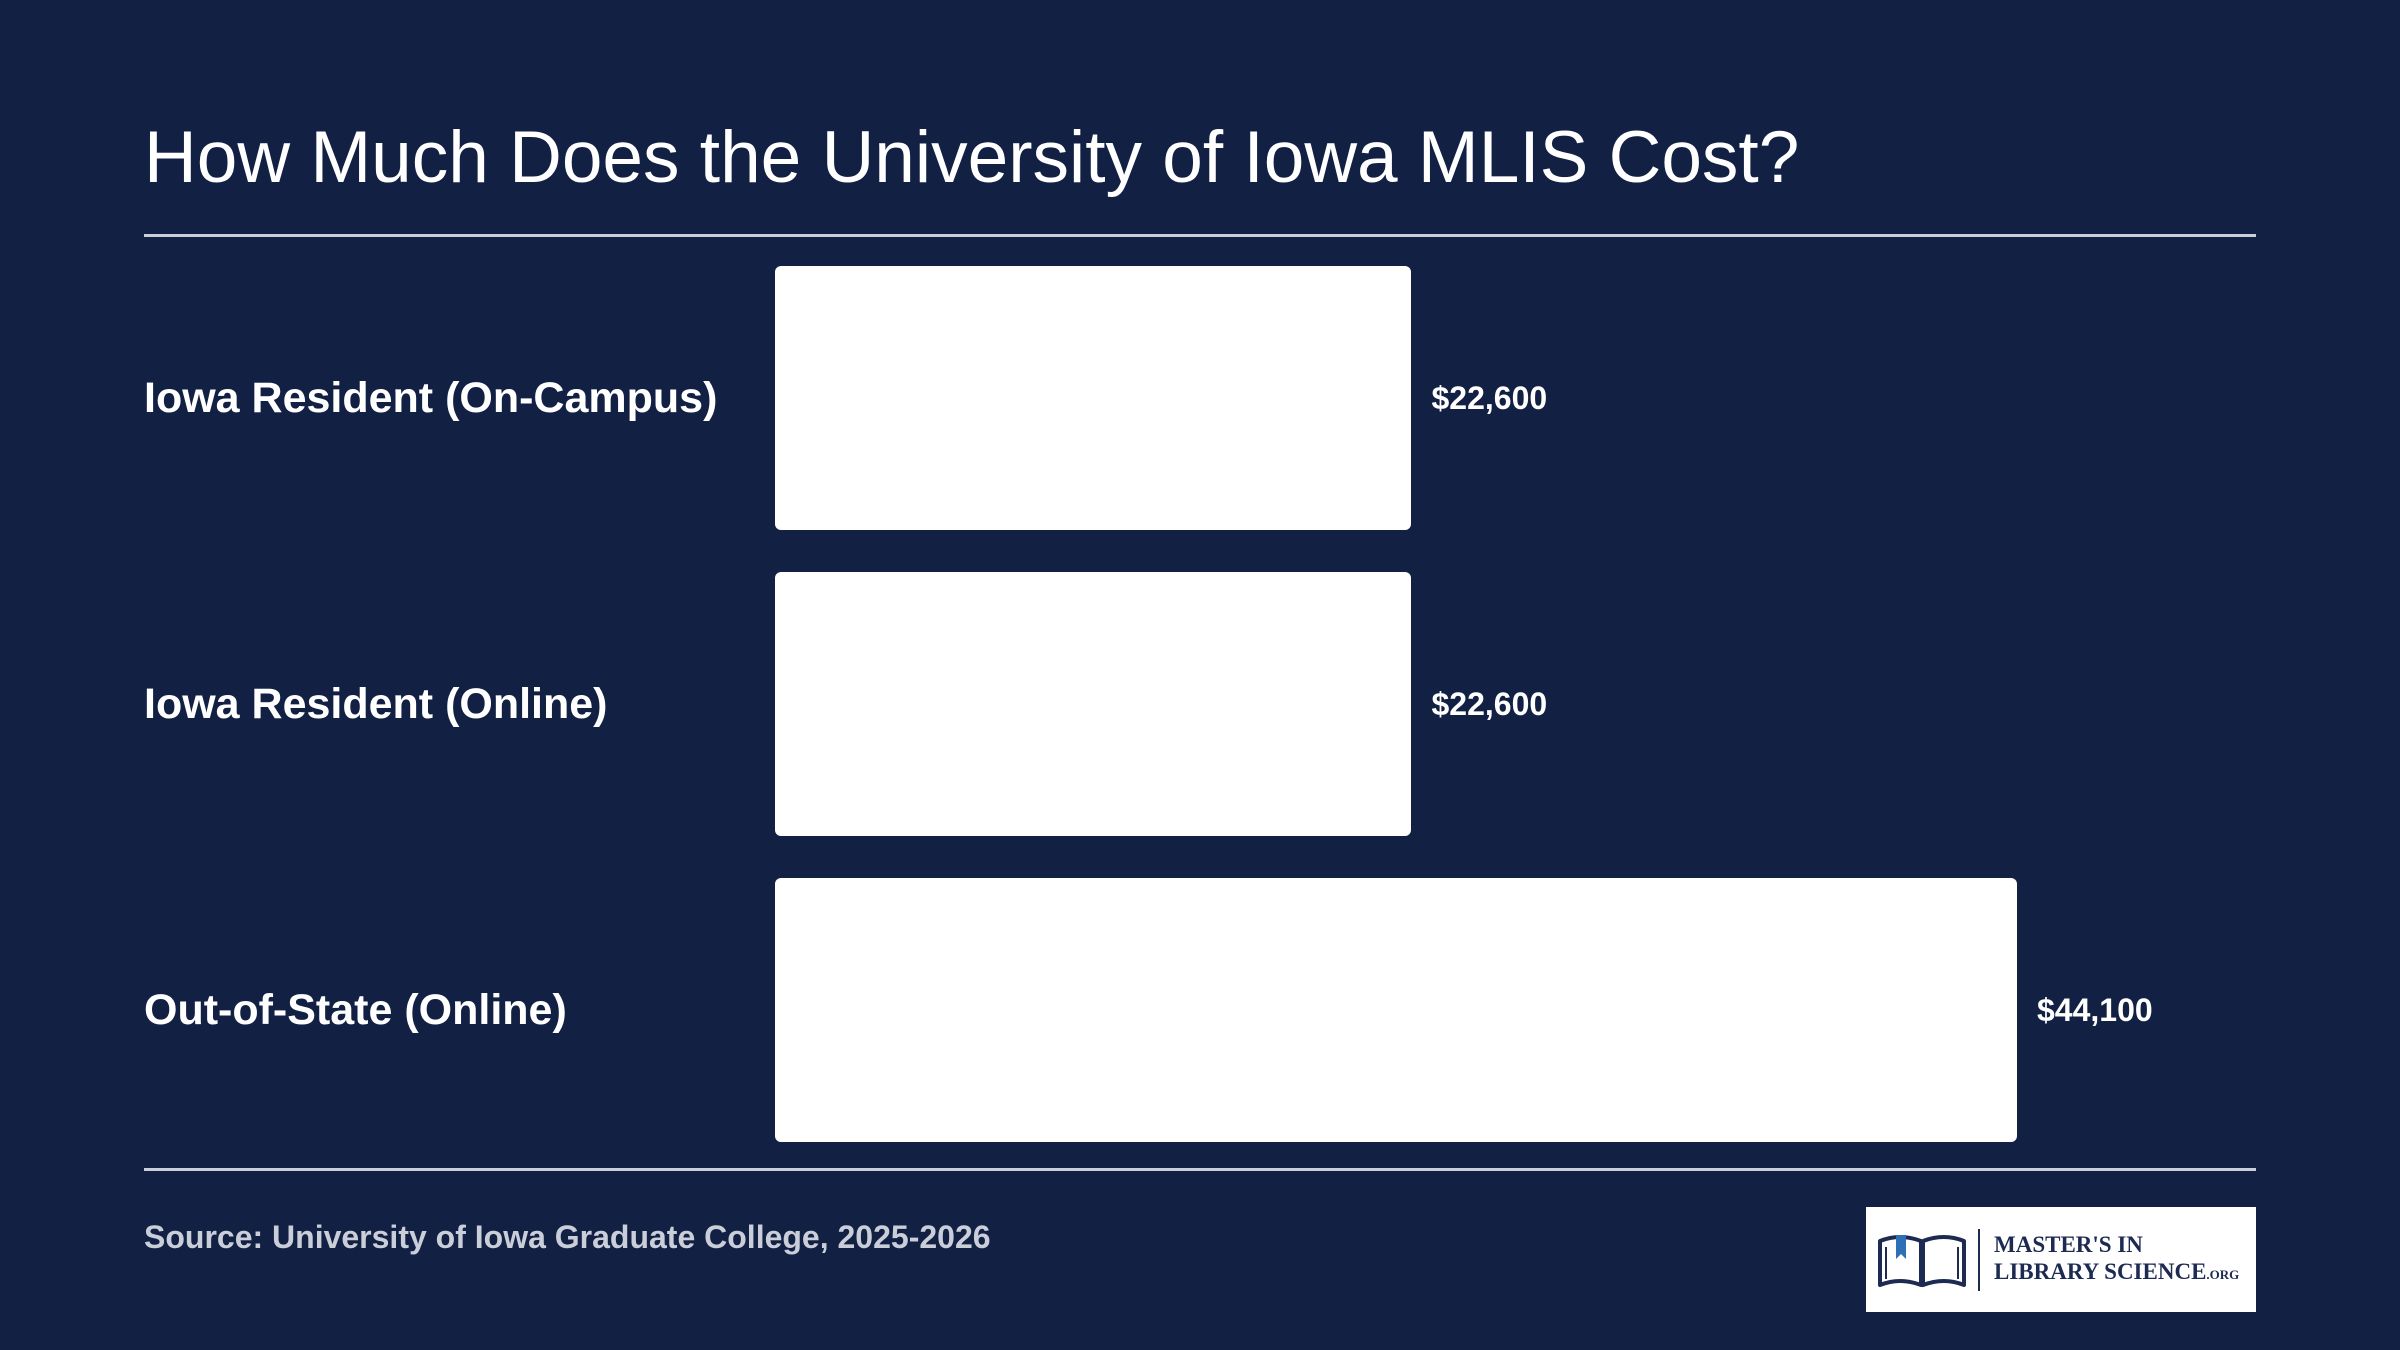  I want to click on logo-suffix: .ORG, so click(2223, 1274).